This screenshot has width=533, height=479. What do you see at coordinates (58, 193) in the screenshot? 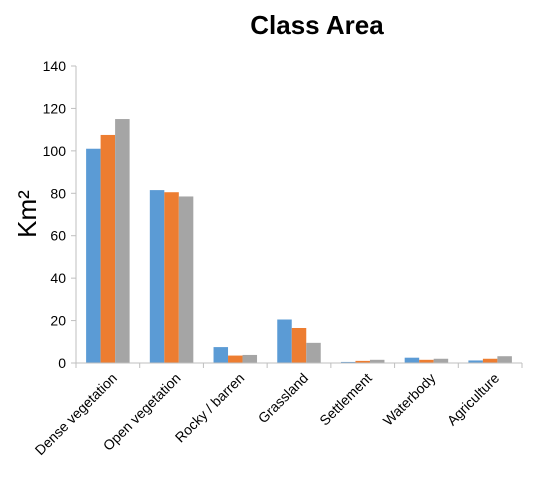
I see `y-tick-label: 80` at bounding box center [58, 193].